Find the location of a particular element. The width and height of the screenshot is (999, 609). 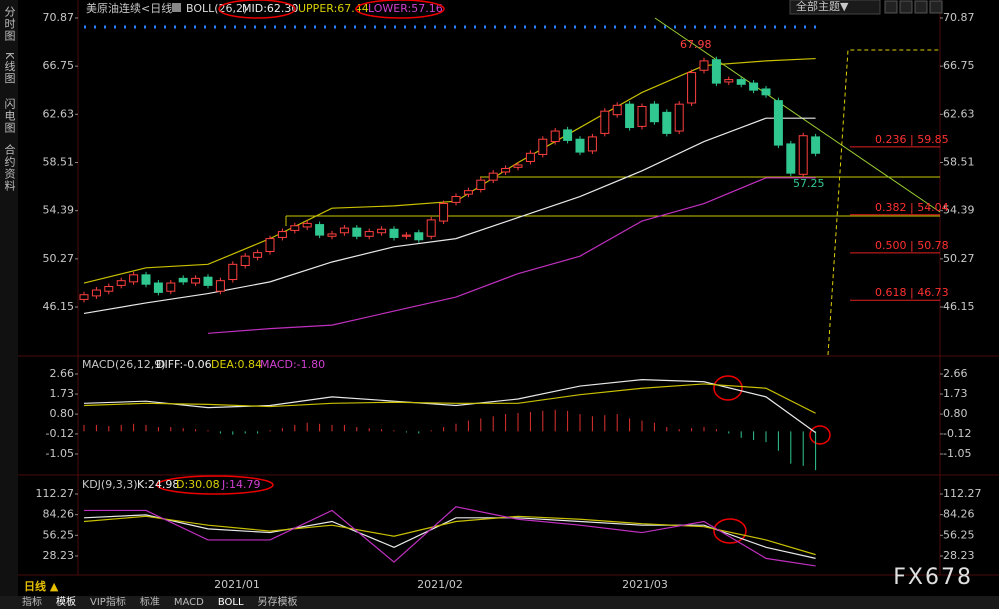

boll-title: BOLL(26,2) is located at coordinates (216, 8).